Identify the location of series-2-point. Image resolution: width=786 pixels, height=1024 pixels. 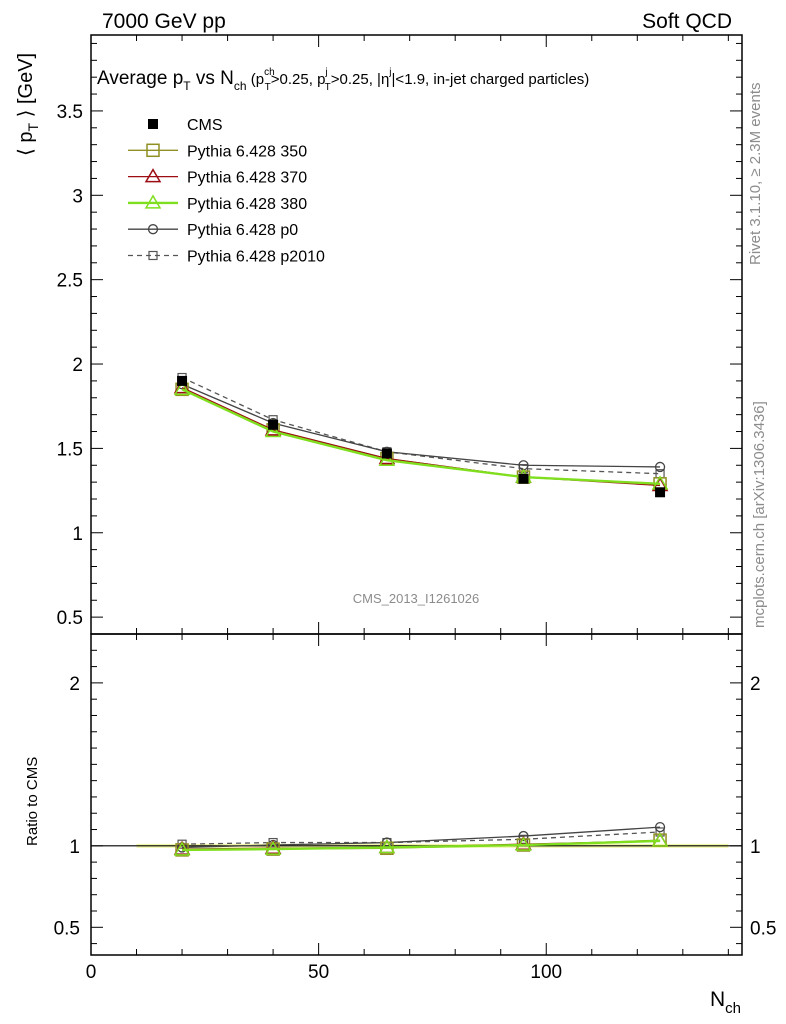
(182, 386).